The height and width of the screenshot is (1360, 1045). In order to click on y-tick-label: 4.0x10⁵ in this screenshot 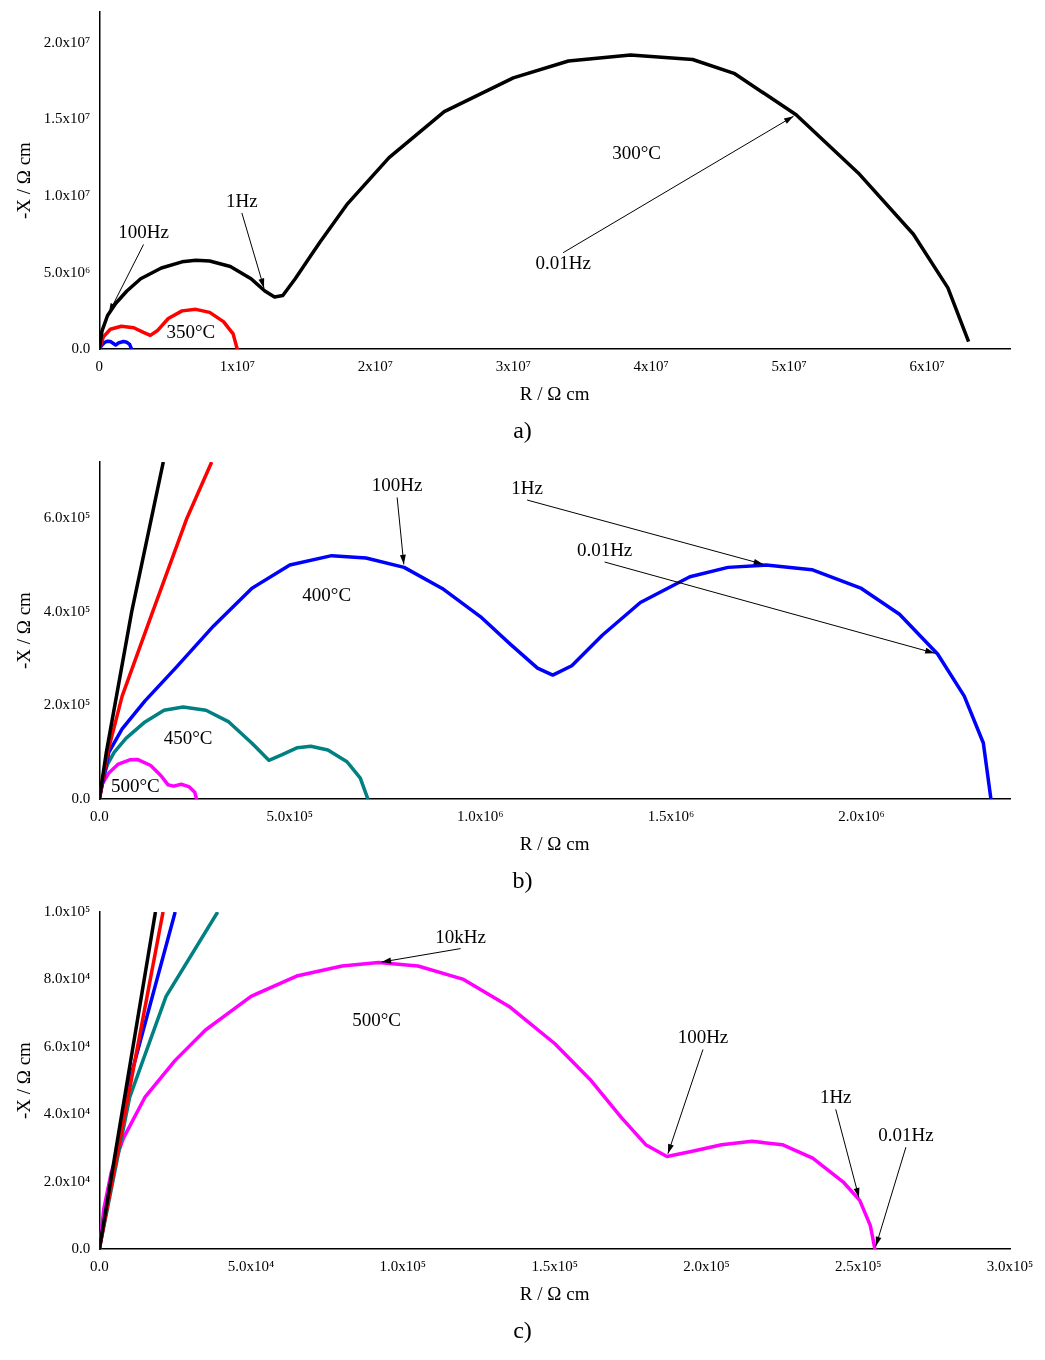, I will do `click(67, 610)`.